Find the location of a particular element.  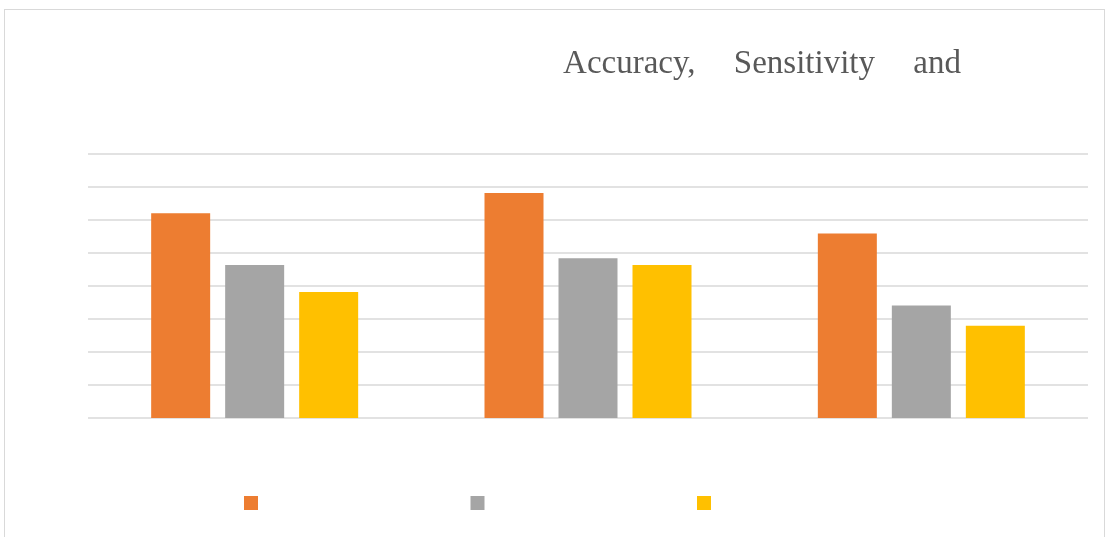

chart-title: Accuracy, Sensitivity and is located at coordinates (762, 62).